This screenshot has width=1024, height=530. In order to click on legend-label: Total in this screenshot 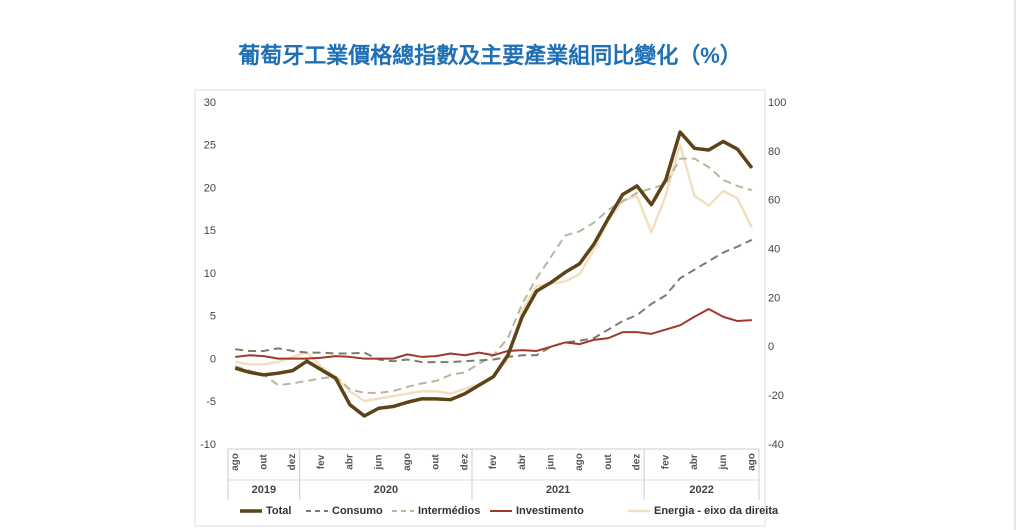, I will do `click(278, 511)`.